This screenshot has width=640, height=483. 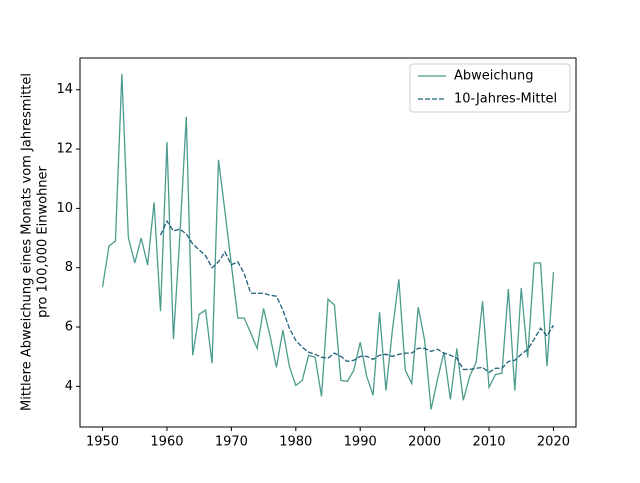 What do you see at coordinates (494, 76) in the screenshot?
I see `legend-label: Abweichung` at bounding box center [494, 76].